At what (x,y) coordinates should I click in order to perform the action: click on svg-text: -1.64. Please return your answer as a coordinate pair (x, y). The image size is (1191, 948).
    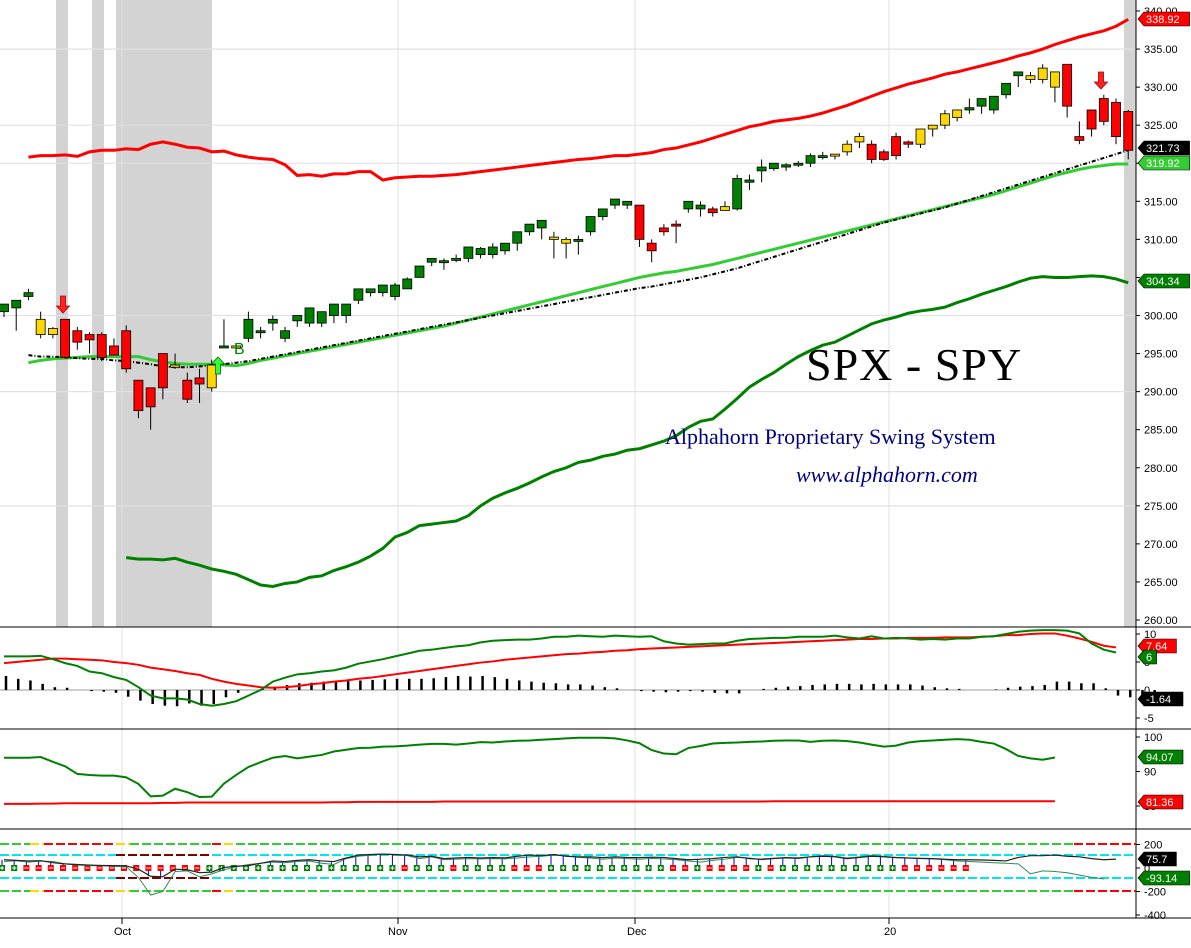
    Looking at the image, I should click on (1158, 700).